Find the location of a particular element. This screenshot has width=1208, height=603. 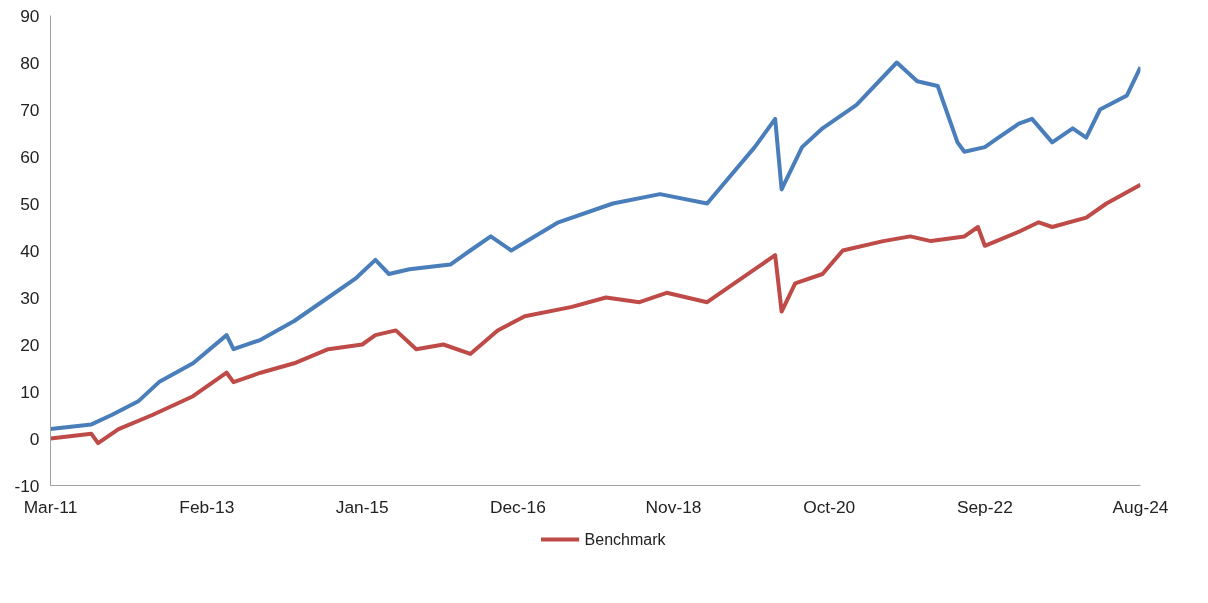

y-tick-label: 40 is located at coordinates (30, 250).